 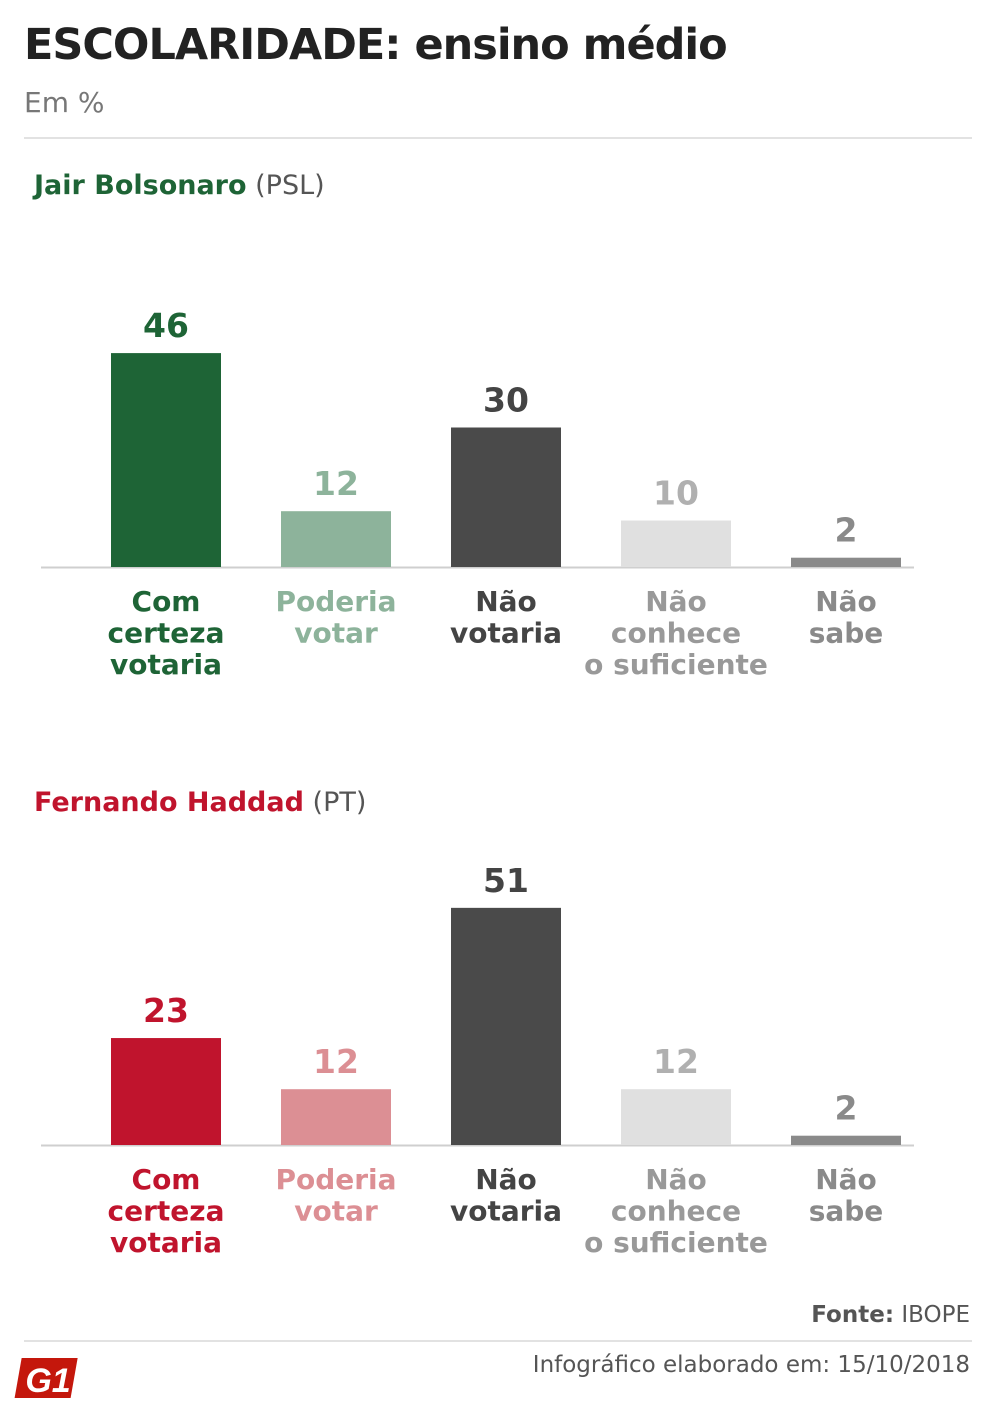 I want to click on data-label: 46, so click(x=166, y=325).